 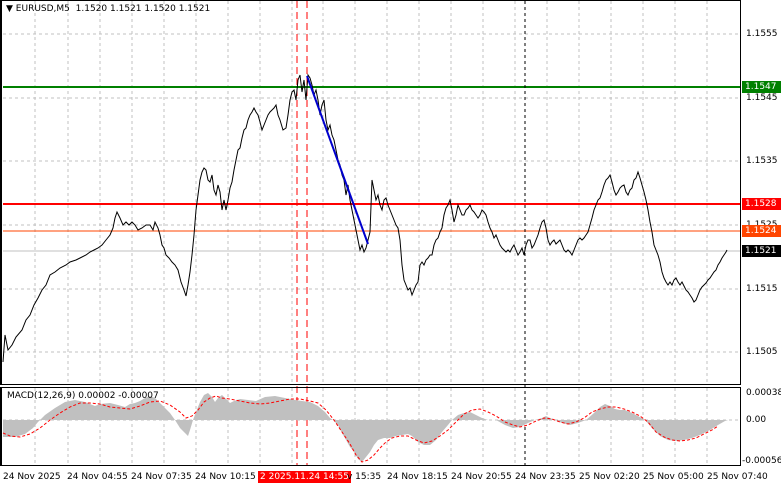 I want to click on ohlc-values: 1.1520 1.1521 1.1520 1.1521, so click(x=143, y=9).